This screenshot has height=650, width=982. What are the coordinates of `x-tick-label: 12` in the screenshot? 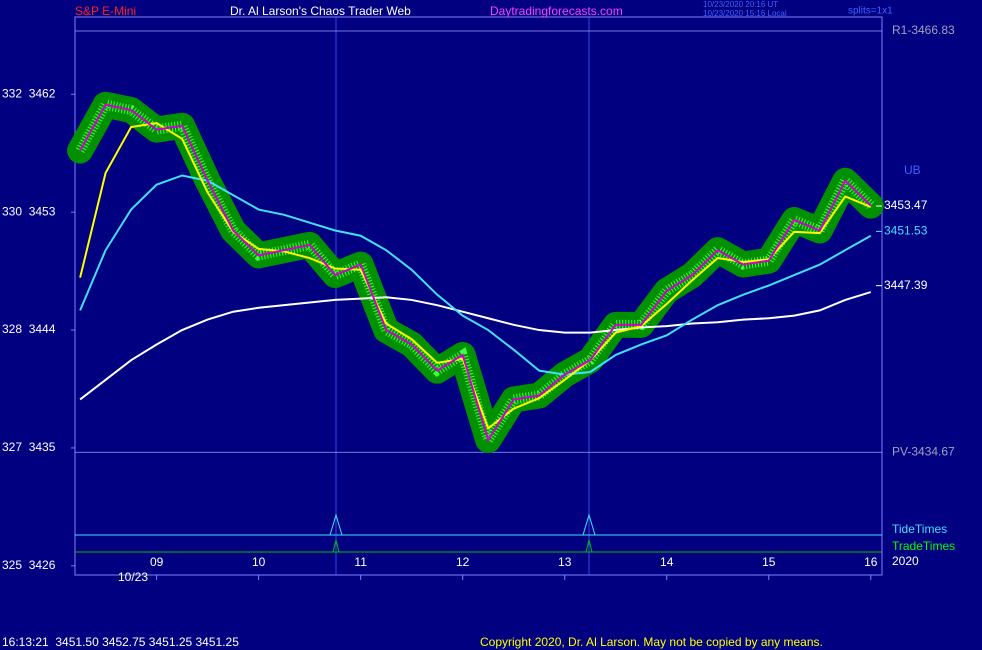 It's located at (463, 562).